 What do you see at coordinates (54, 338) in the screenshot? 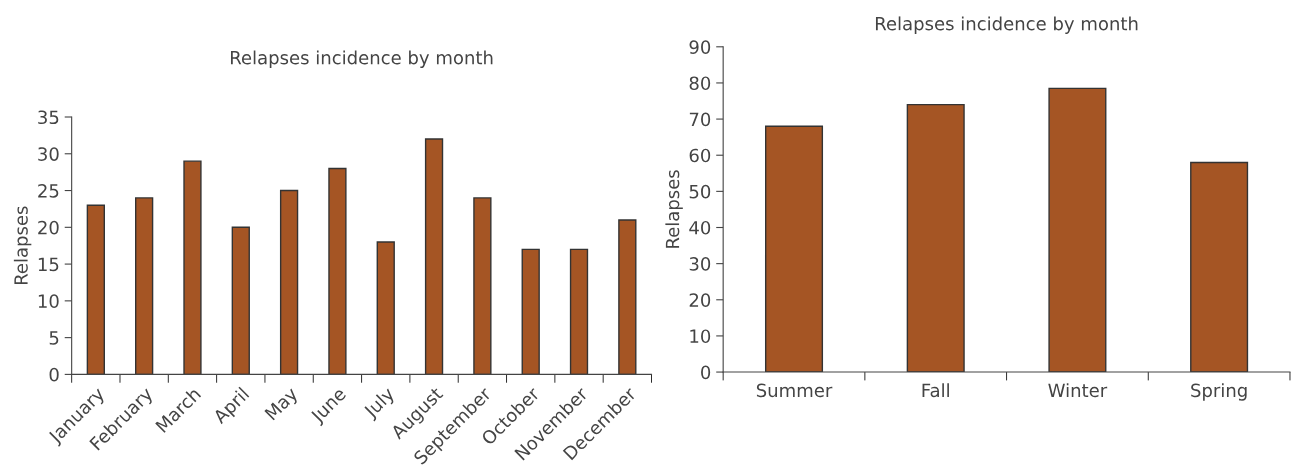
I see `y-tick-label: 5` at bounding box center [54, 338].